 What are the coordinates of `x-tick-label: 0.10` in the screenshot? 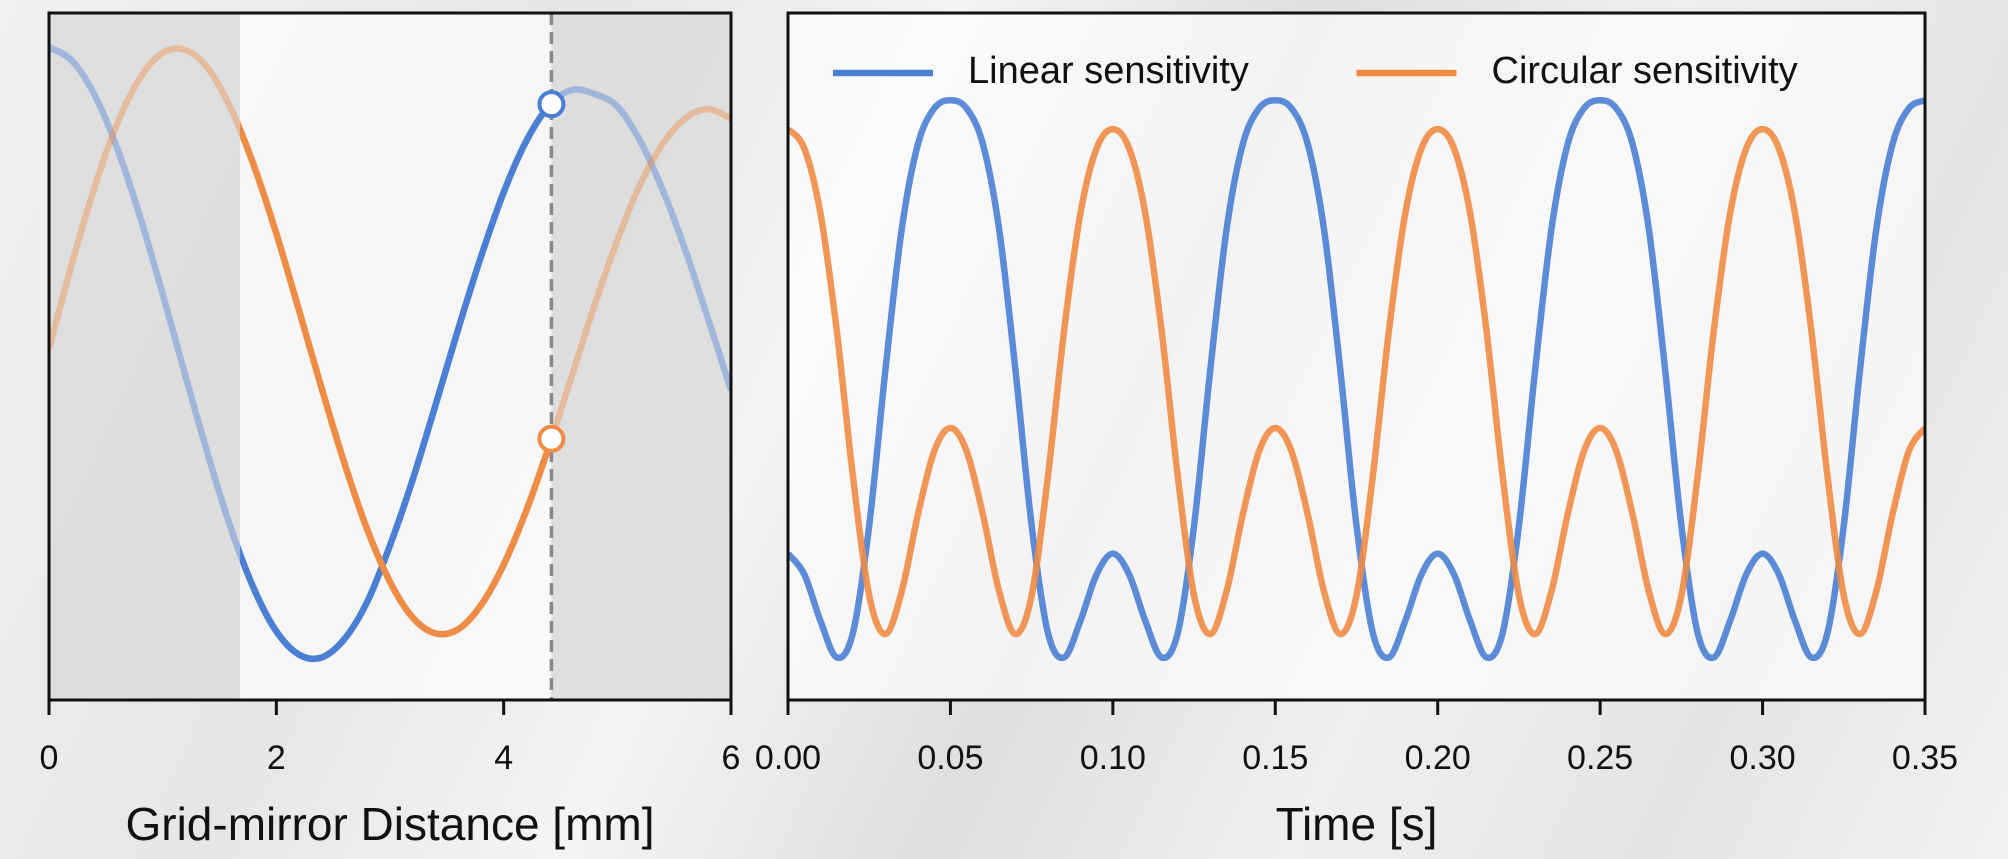 It's located at (1113, 758).